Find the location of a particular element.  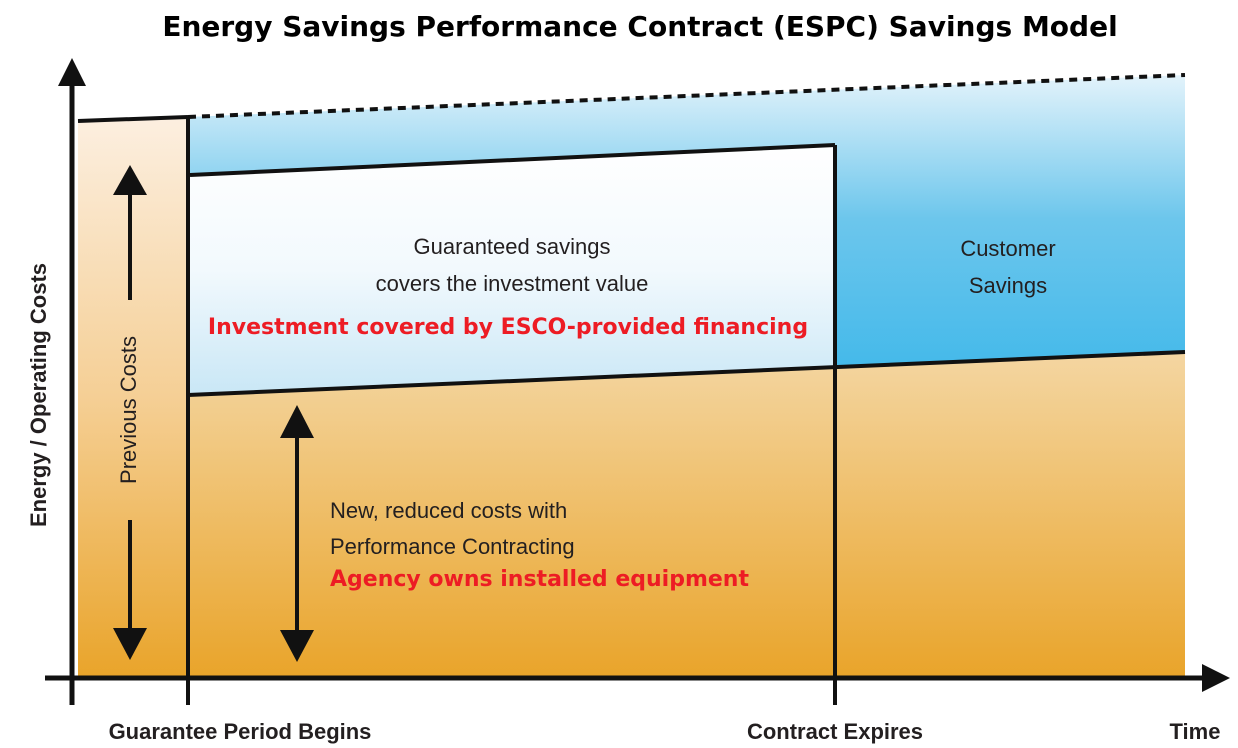

y-axis-label: Energy / Operating Costs is located at coordinates (38, 395).